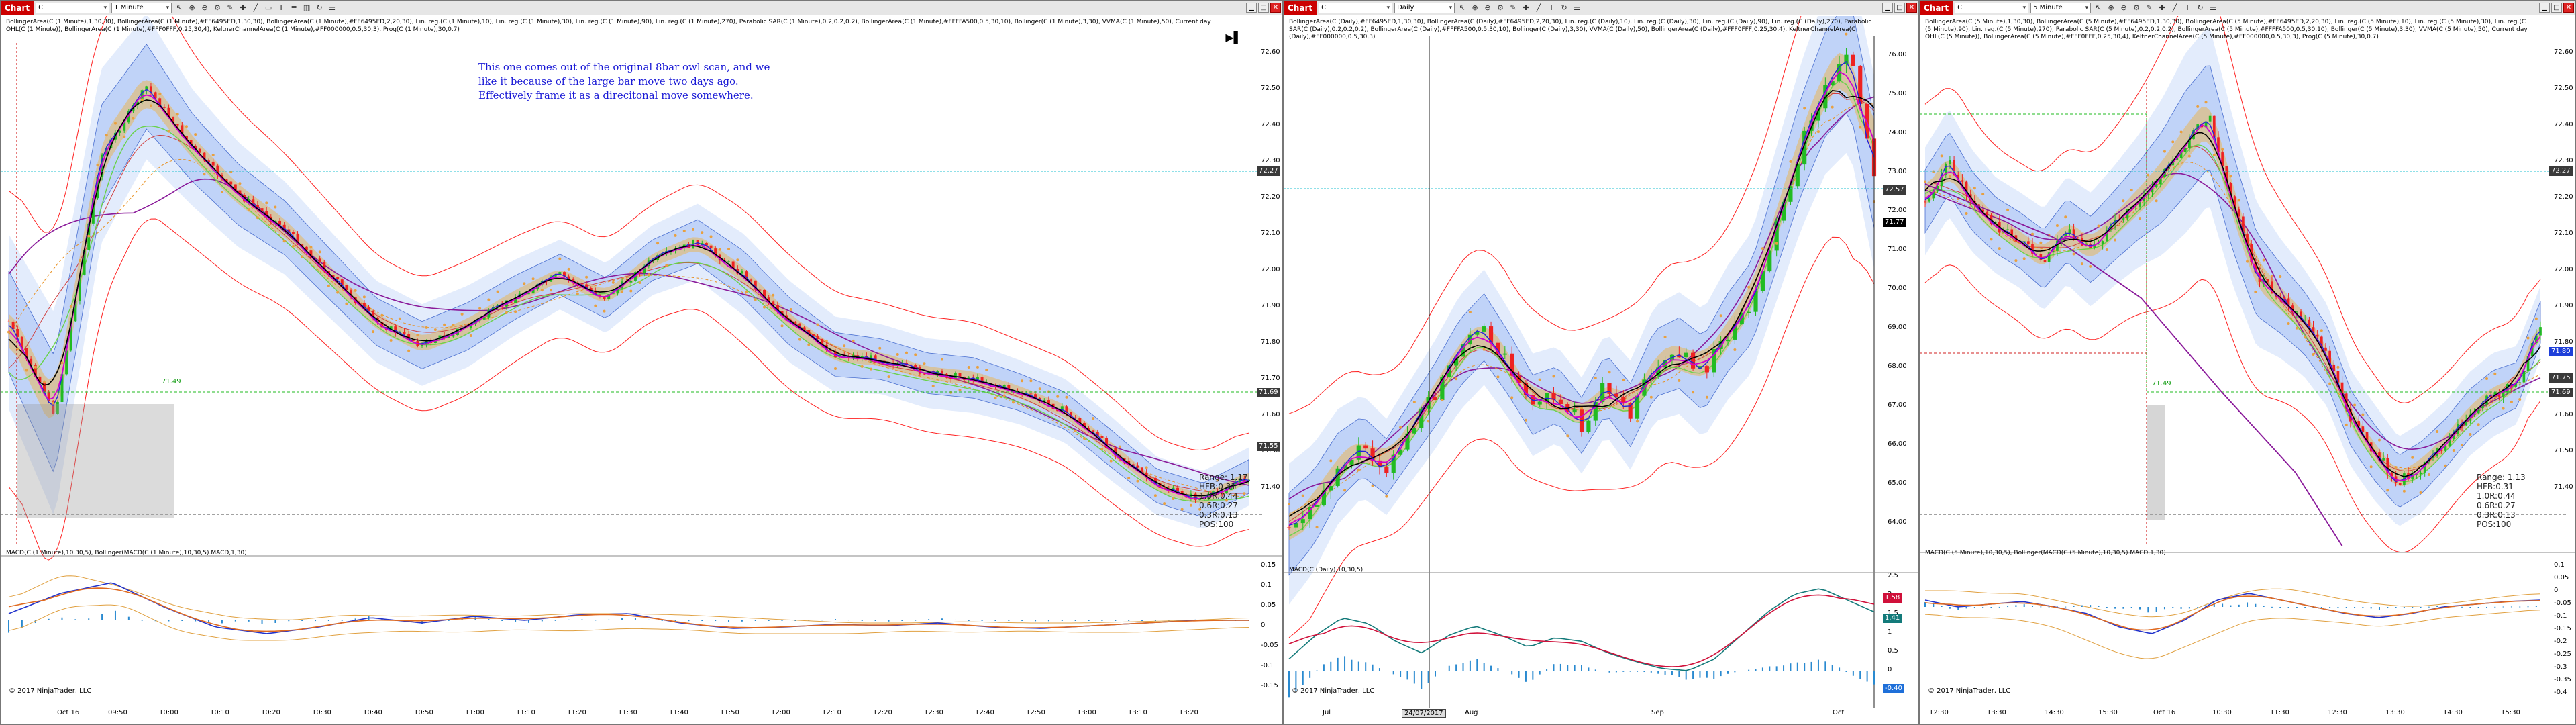  What do you see at coordinates (294, 7) in the screenshot?
I see `fib-icon: ≡` at bounding box center [294, 7].